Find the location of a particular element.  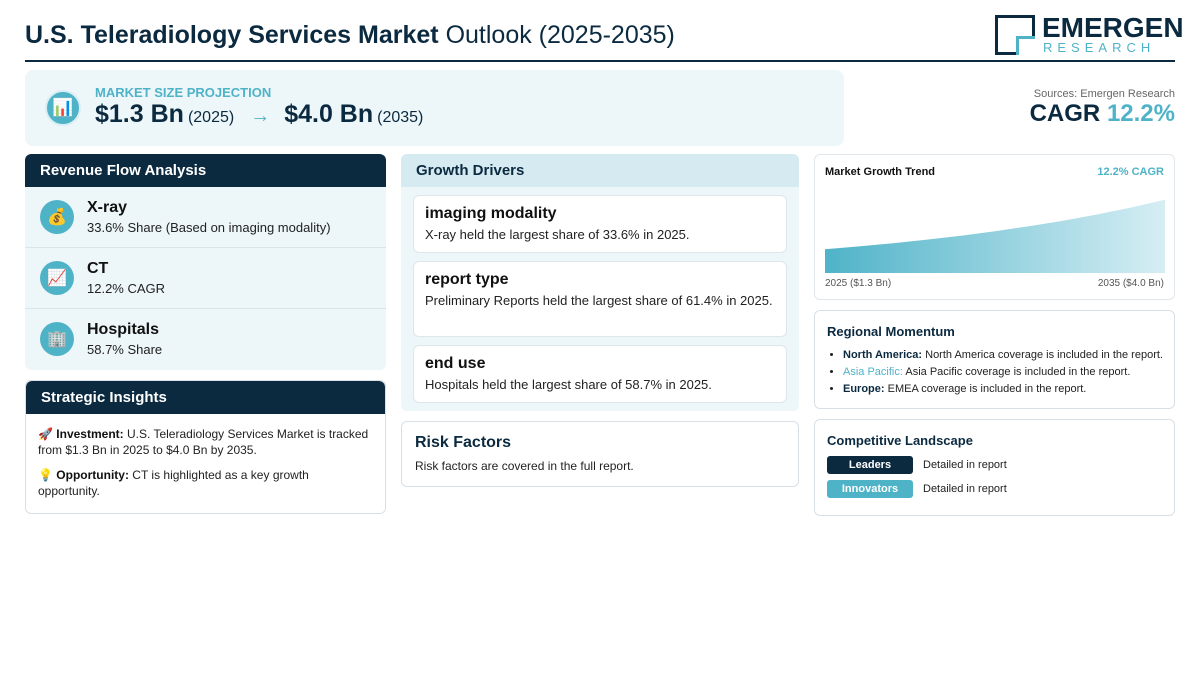

arrow-right-icon: → is located at coordinates (260, 116).